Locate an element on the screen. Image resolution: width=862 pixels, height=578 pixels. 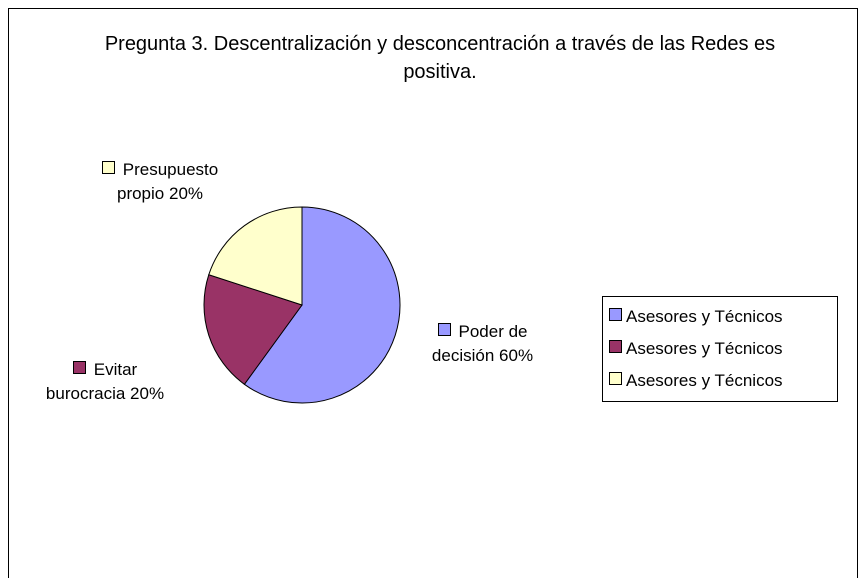
data-label: Presupuesto propio 20% is located at coordinates (160, 182).